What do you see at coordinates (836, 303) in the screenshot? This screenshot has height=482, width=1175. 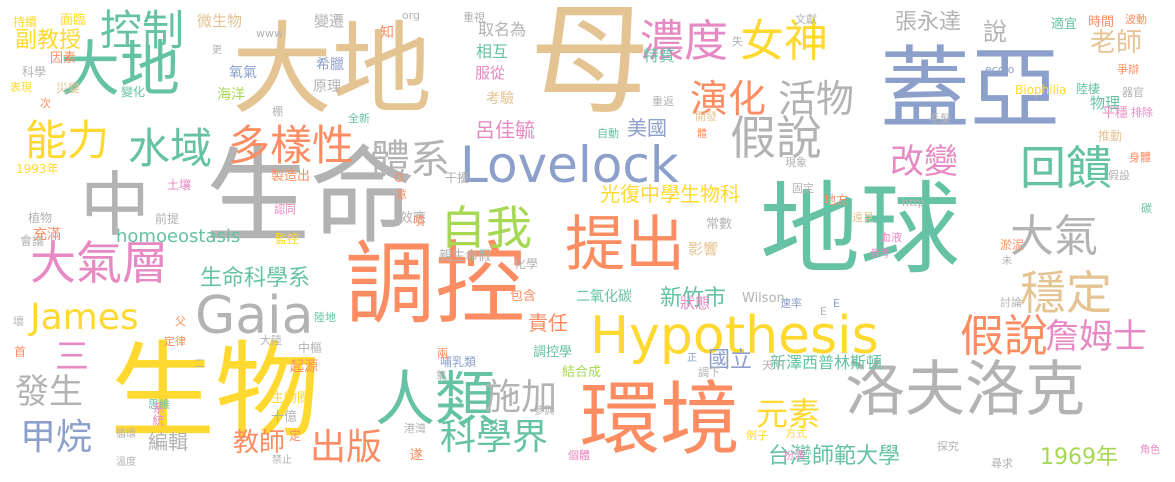 I see `word: E` at bounding box center [836, 303].